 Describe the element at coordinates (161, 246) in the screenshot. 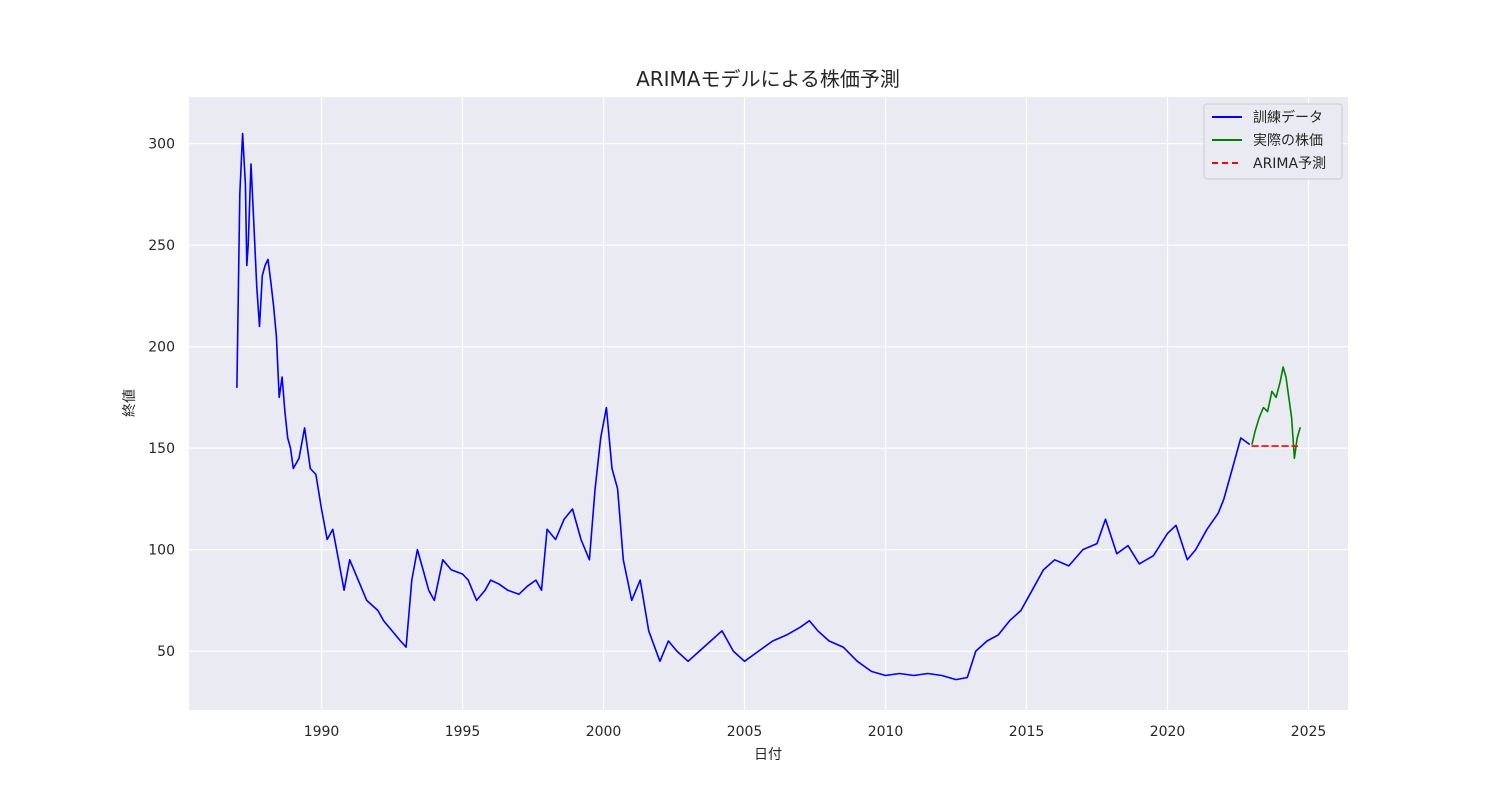

I see `y-tick-label: 250` at that location.